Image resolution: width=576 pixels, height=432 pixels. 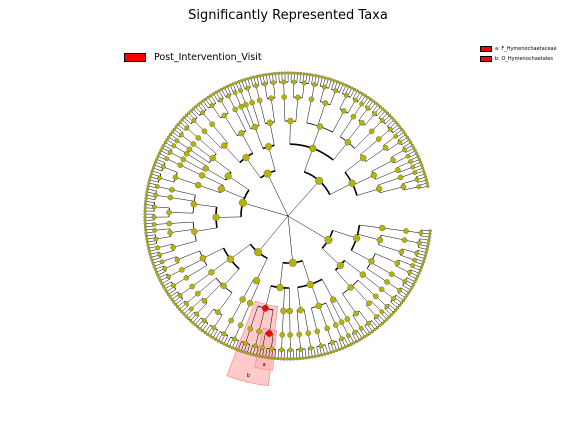 I want to click on taxa-legend-label-b: b: O_Hymenochaetales, so click(x=524, y=59).